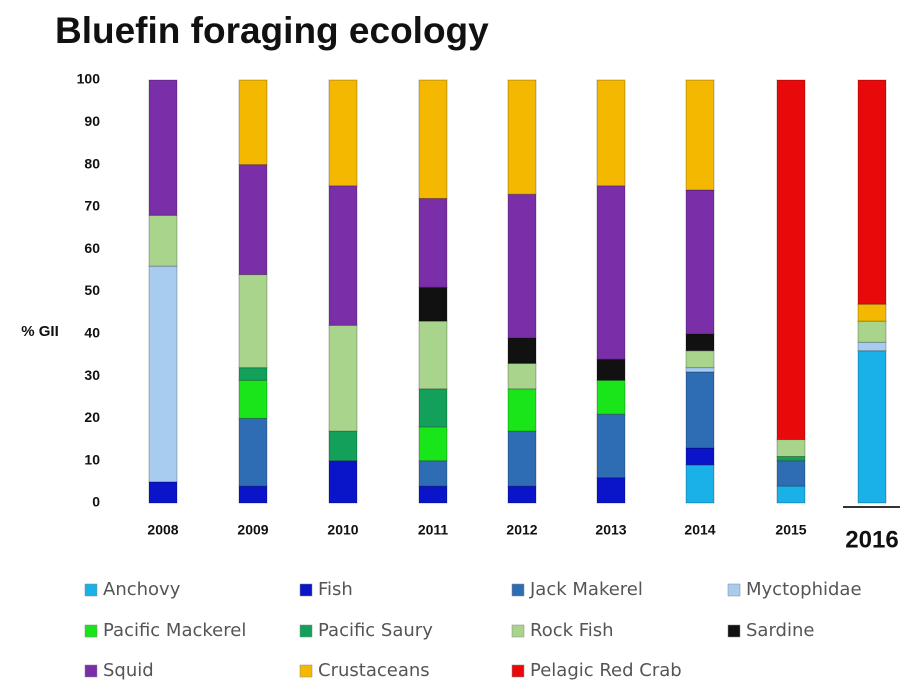  Describe the element at coordinates (433, 530) in the screenshot. I see `x-tick-label: 2011` at that location.